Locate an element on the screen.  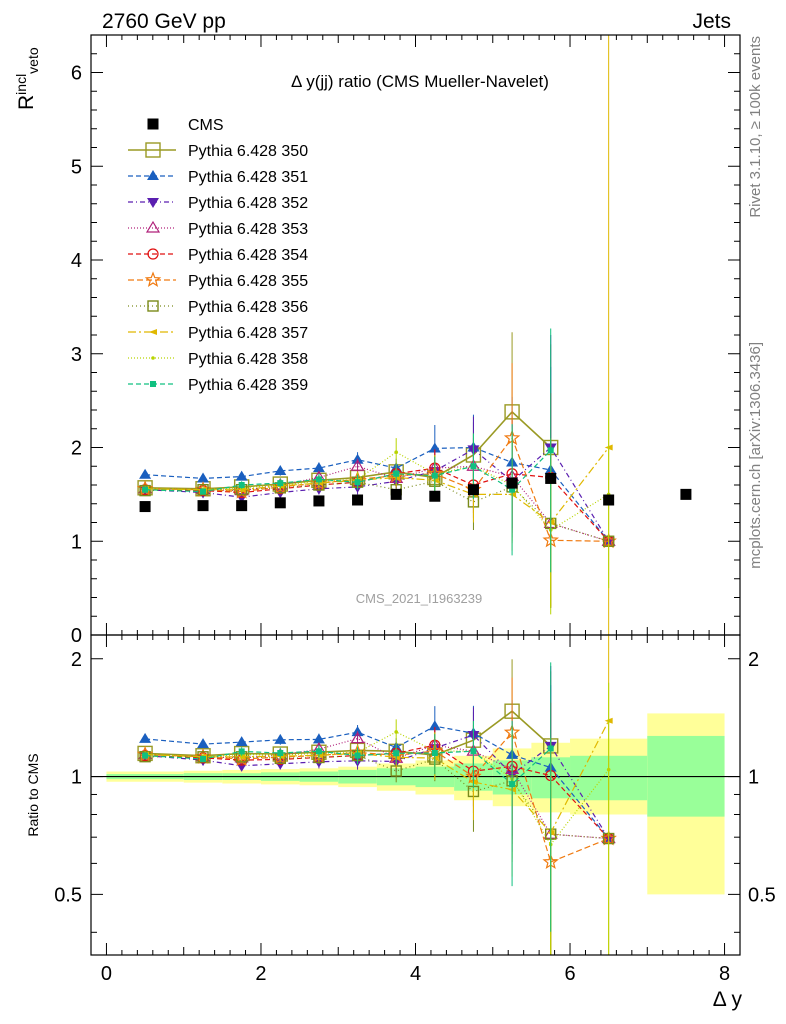
x-tick-label: 4 is located at coordinates (415, 974).